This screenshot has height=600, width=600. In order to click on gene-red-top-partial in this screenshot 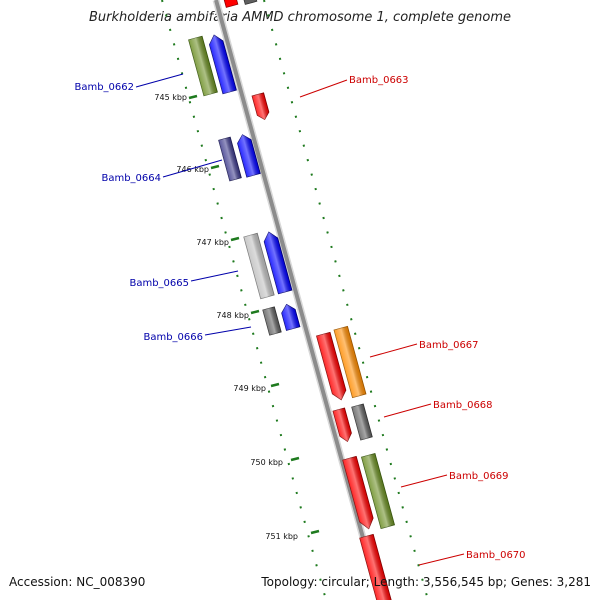, I will do `click(230, 4)`.